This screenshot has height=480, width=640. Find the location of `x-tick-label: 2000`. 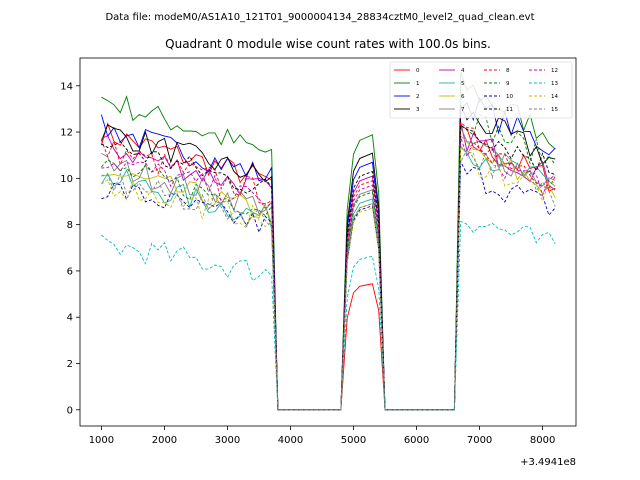

x-tick-label: 2000 is located at coordinates (164, 440).